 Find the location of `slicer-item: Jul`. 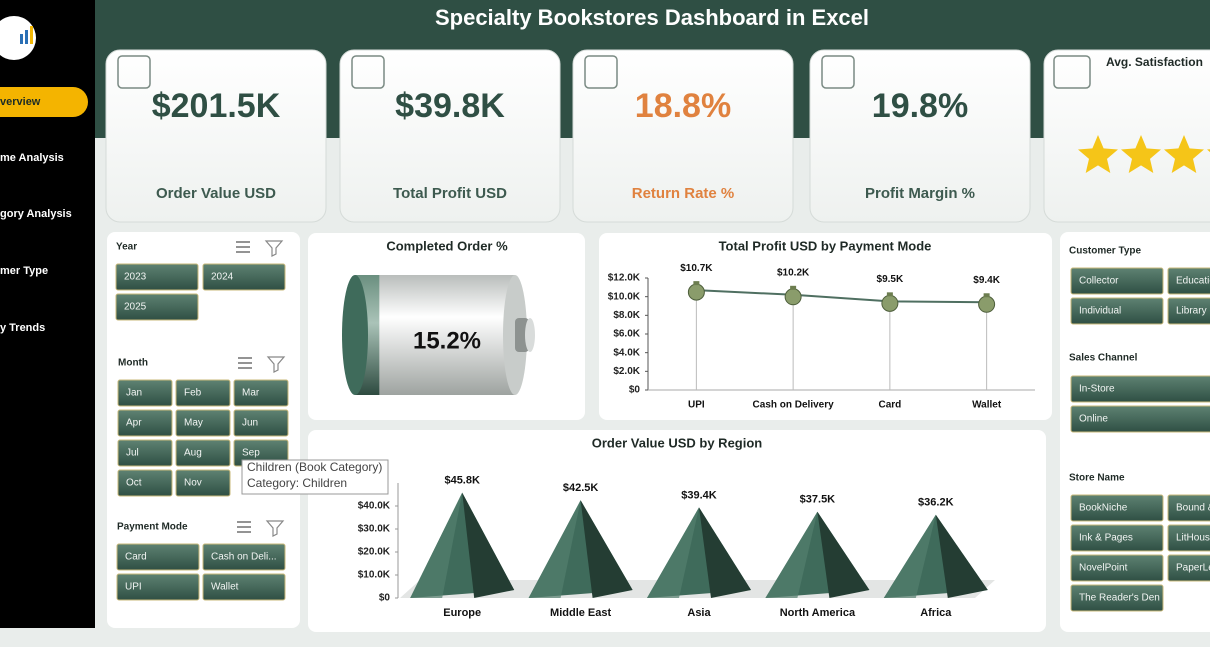

slicer-item: Jul is located at coordinates (132, 453).